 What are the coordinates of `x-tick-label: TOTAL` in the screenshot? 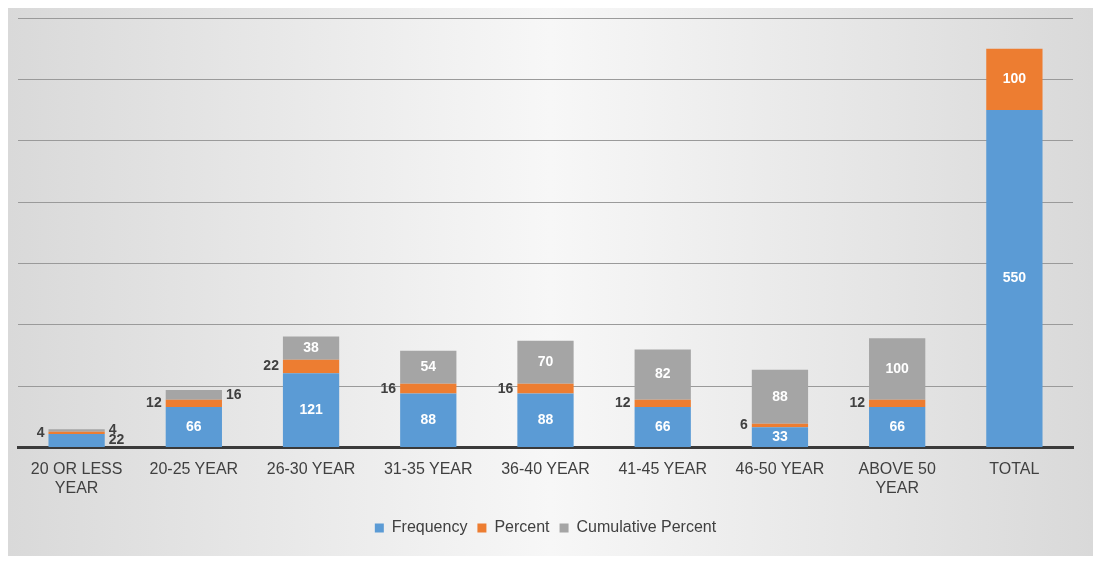 It's located at (1014, 468).